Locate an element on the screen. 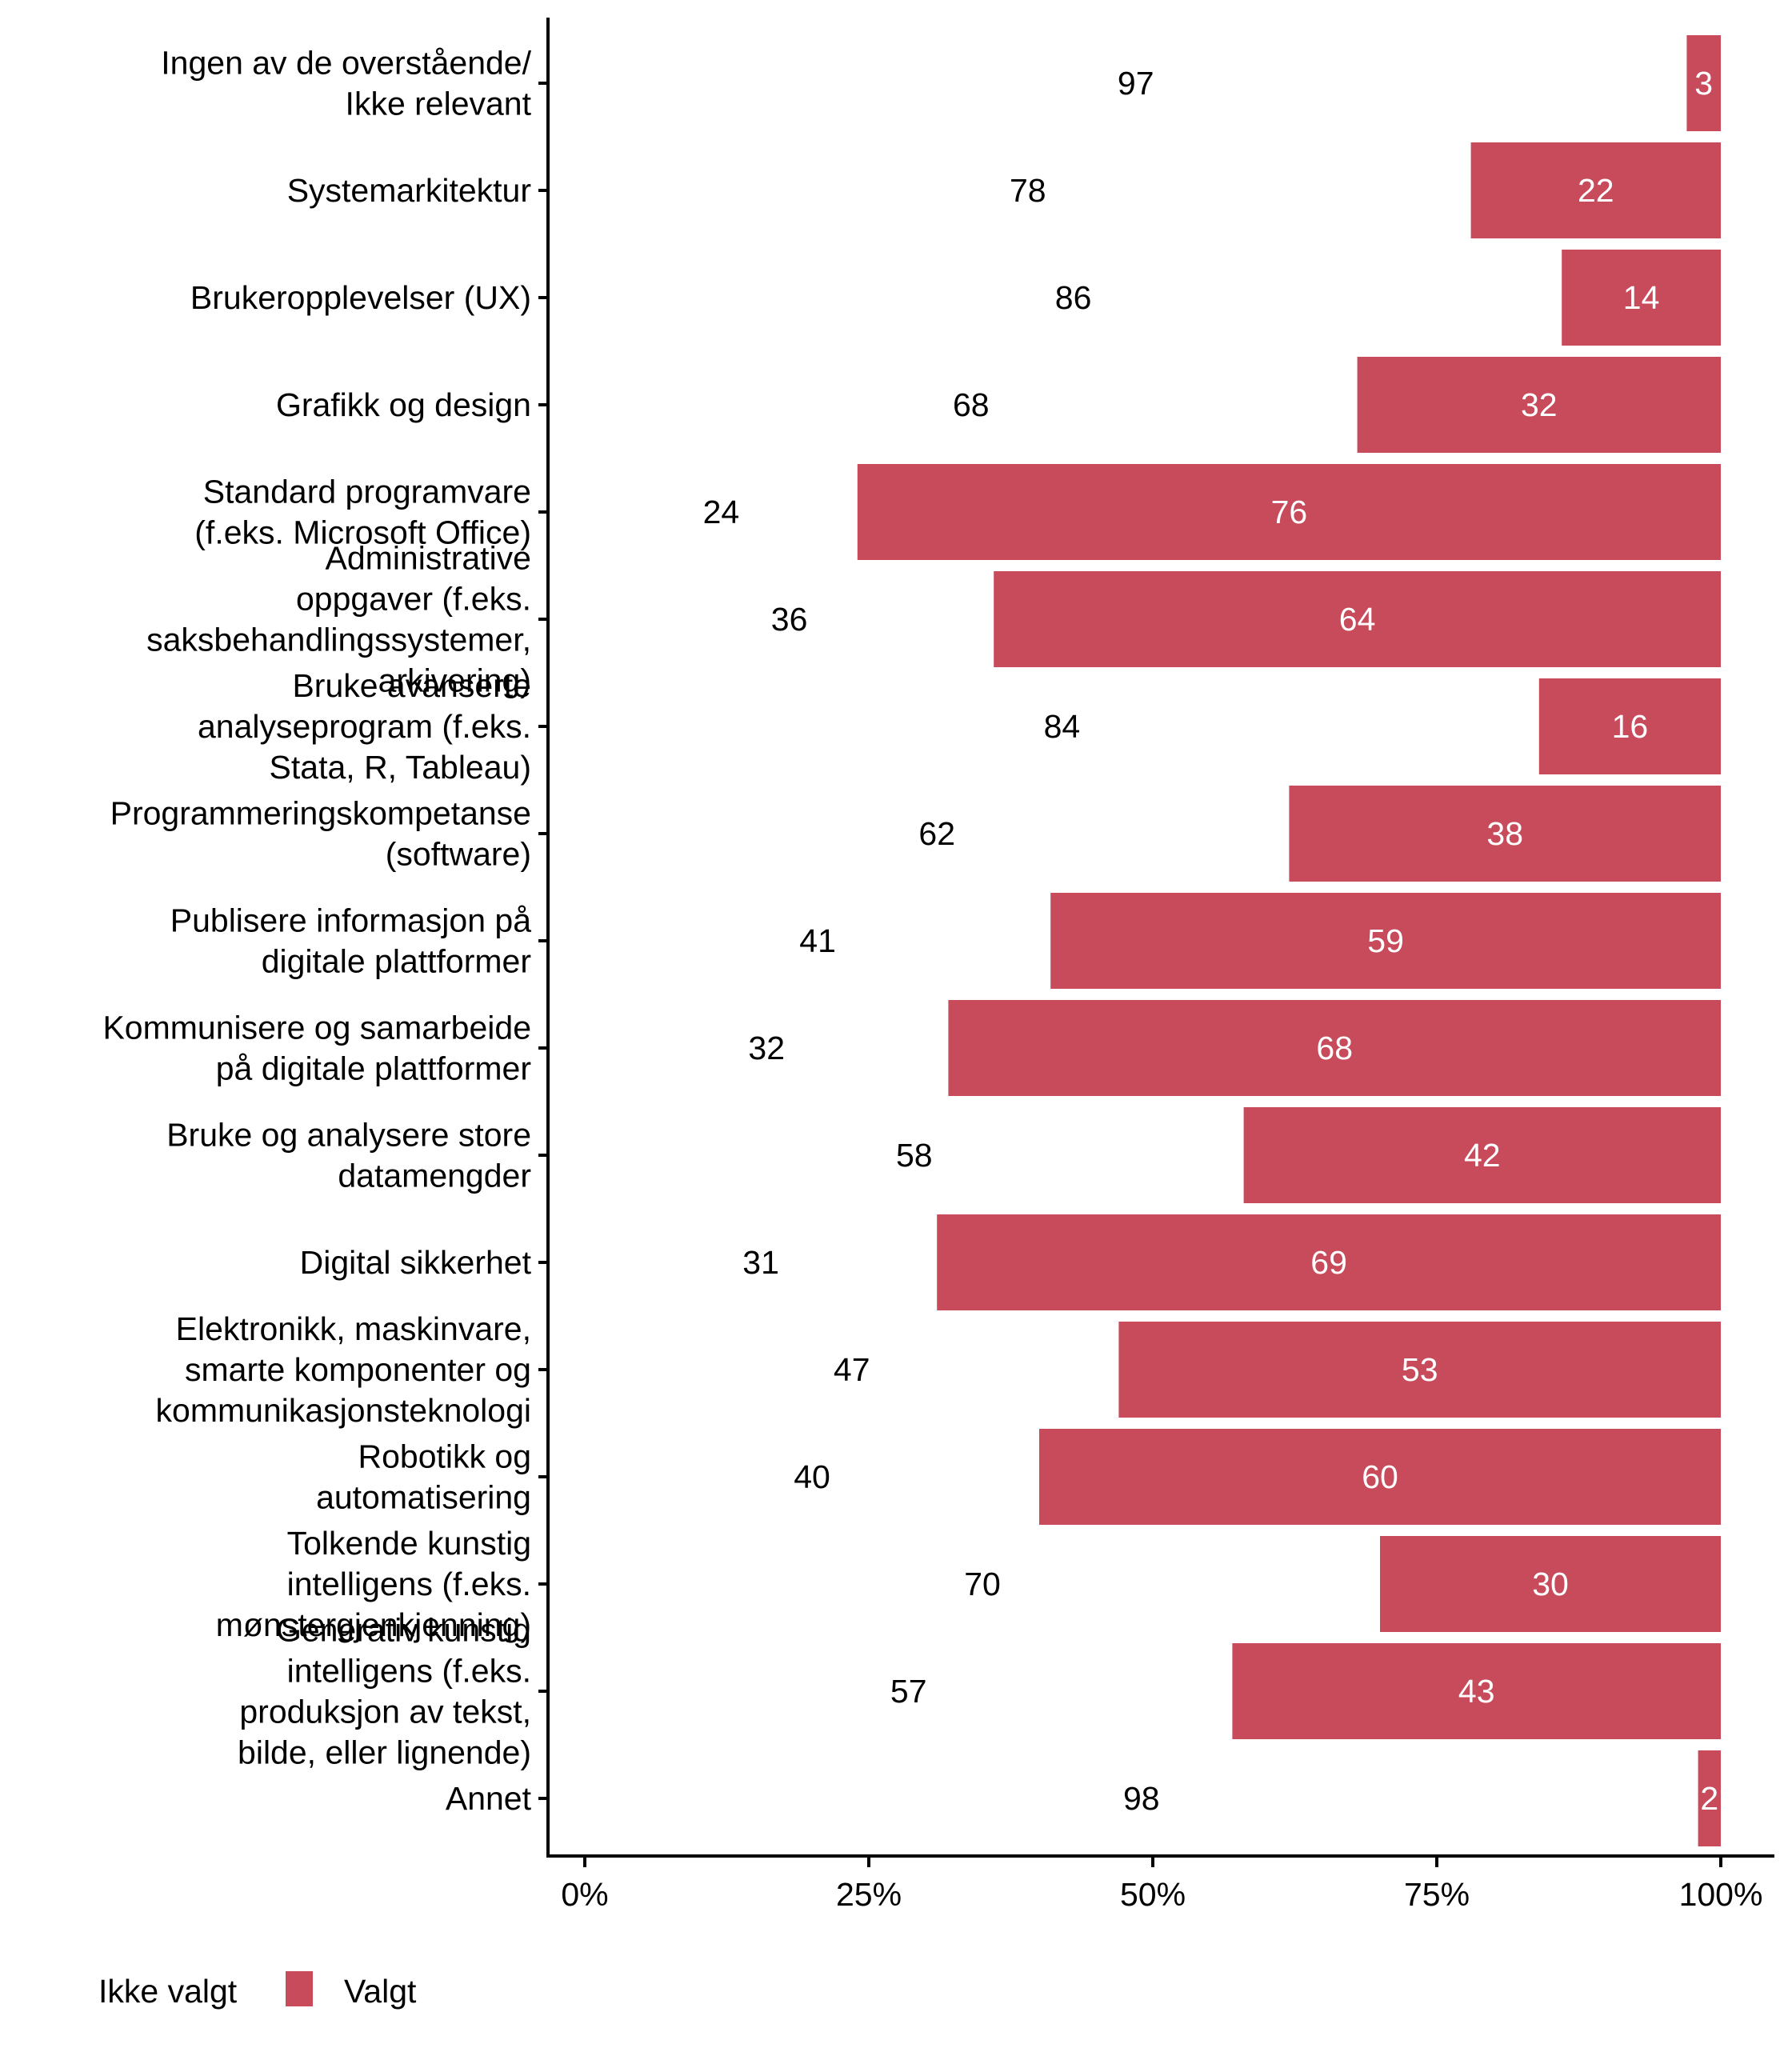  value-label-valgt: 3 is located at coordinates (1703, 83).